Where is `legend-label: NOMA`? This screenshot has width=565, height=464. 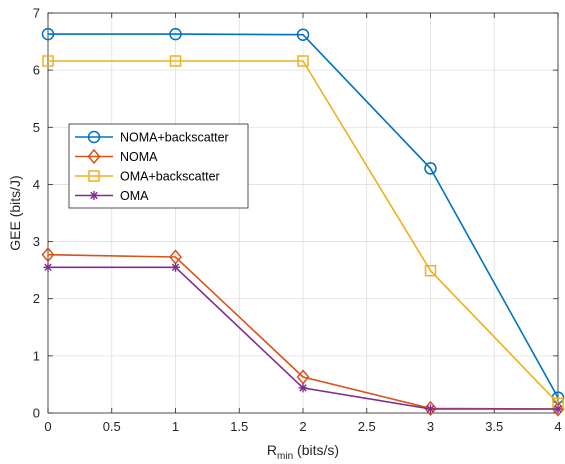 legend-label: NOMA is located at coordinates (139, 157).